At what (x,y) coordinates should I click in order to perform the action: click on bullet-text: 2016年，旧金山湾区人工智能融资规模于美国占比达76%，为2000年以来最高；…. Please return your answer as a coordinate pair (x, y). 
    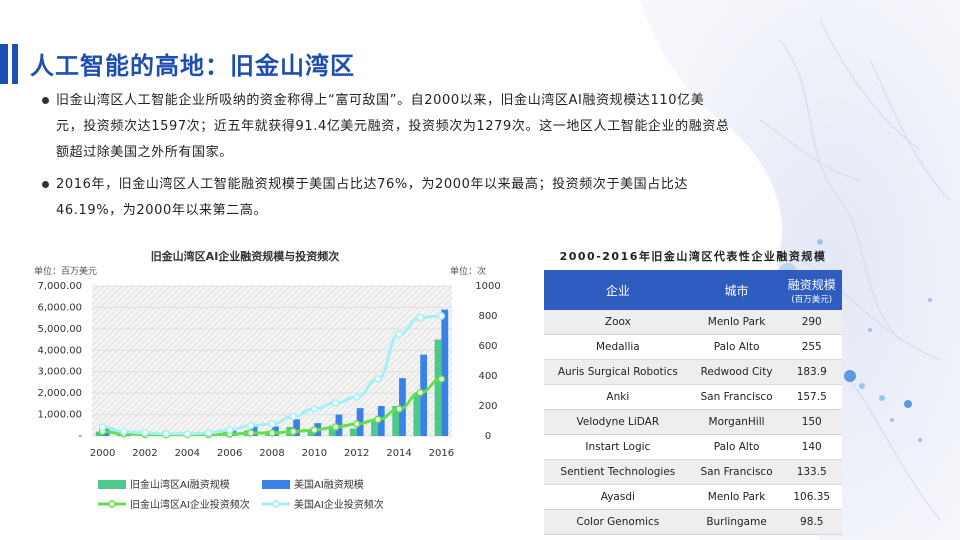
    Looking at the image, I should click on (372, 197).